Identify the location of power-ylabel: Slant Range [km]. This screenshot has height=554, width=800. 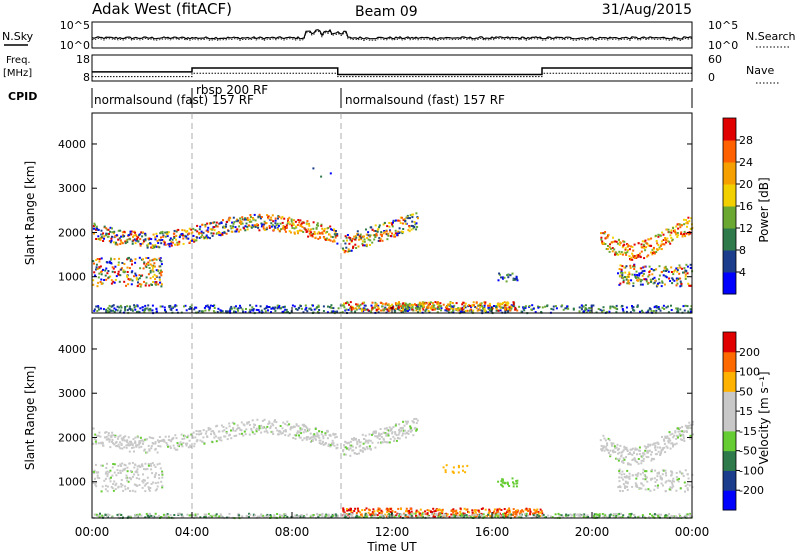
(30, 213).